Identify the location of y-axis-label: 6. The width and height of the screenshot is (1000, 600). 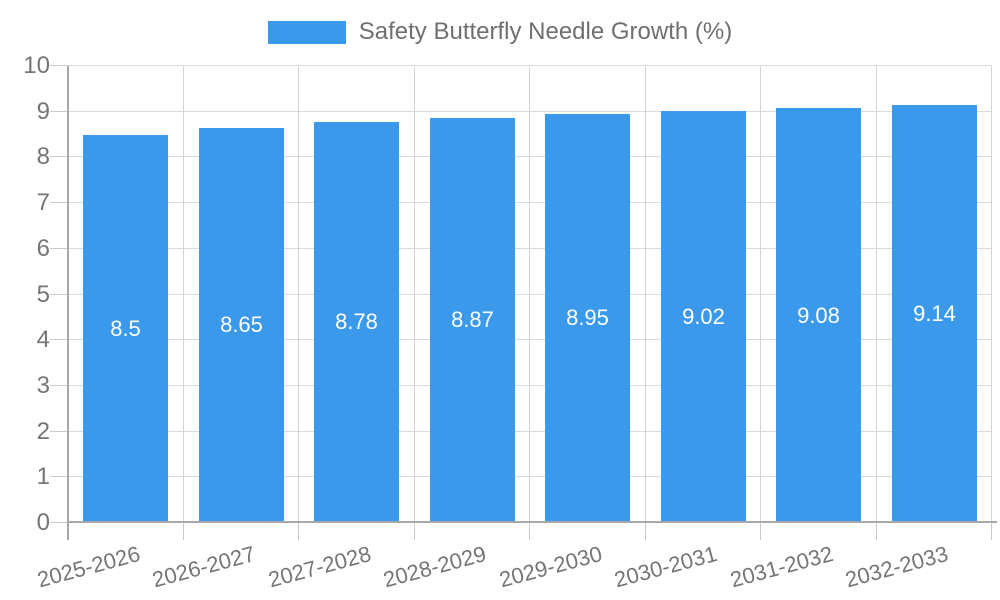
(43, 248).